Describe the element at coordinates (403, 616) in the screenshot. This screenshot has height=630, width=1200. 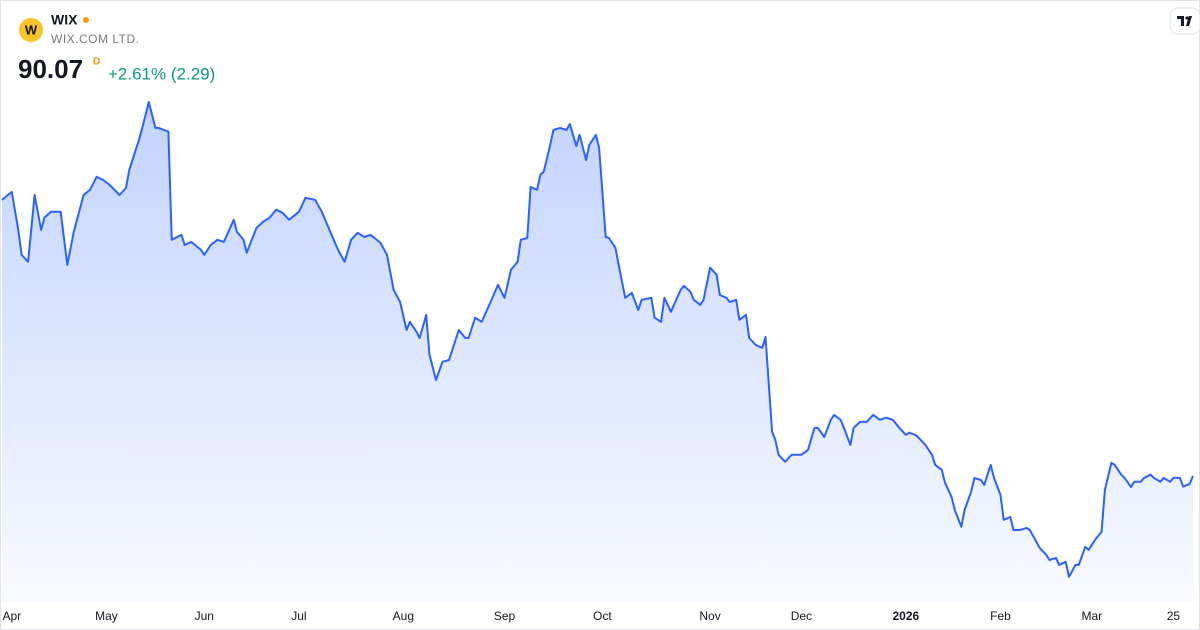
I see `x-tick-label: Aug` at that location.